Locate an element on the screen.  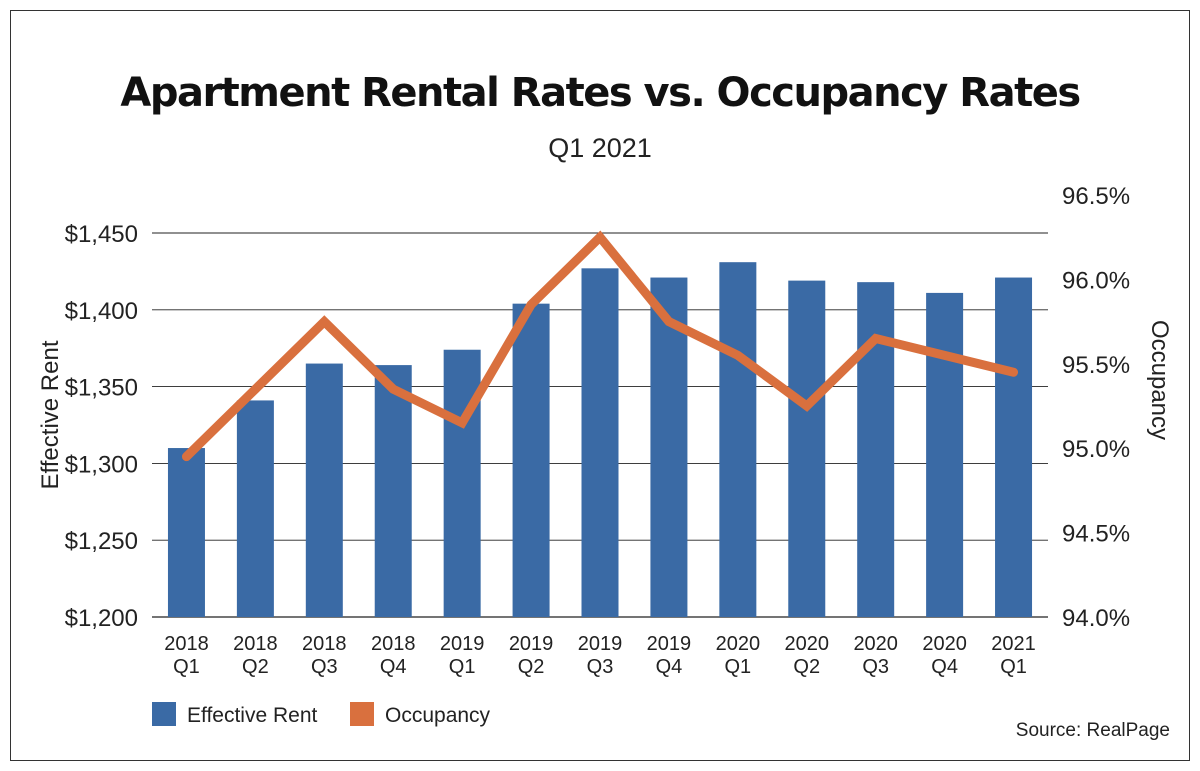
y-axis-right-label: Occupancy is located at coordinates (1159, 380).